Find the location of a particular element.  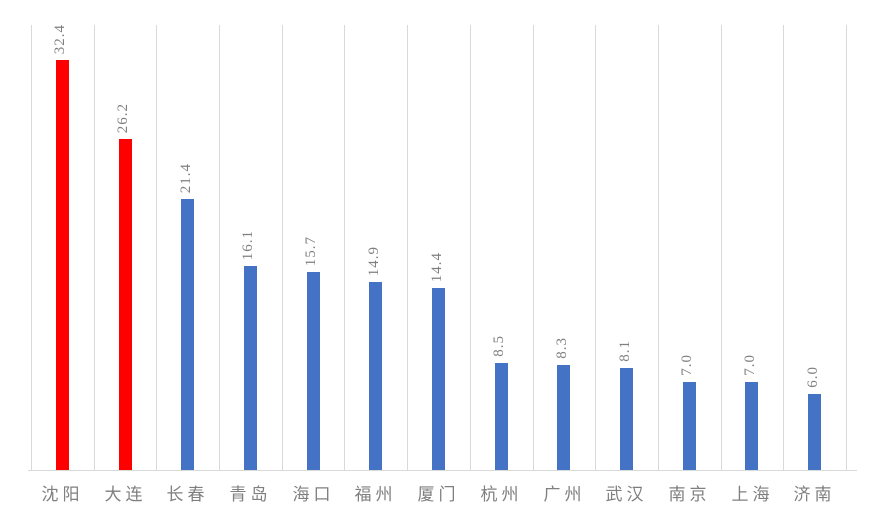

data-label: 6.0 is located at coordinates (813, 377).